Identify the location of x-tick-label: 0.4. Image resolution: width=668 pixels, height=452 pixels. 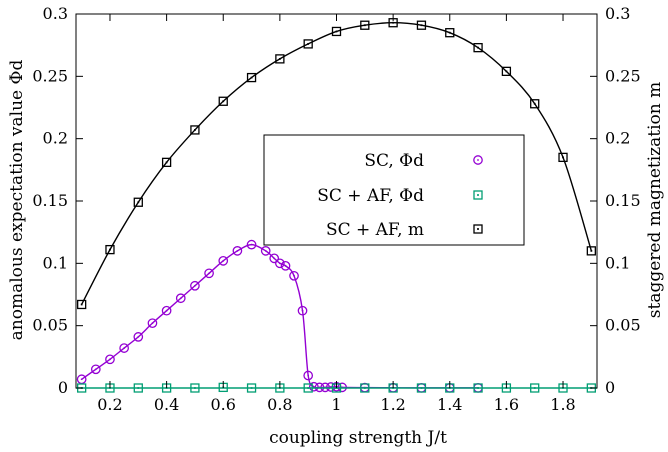
(166, 404).